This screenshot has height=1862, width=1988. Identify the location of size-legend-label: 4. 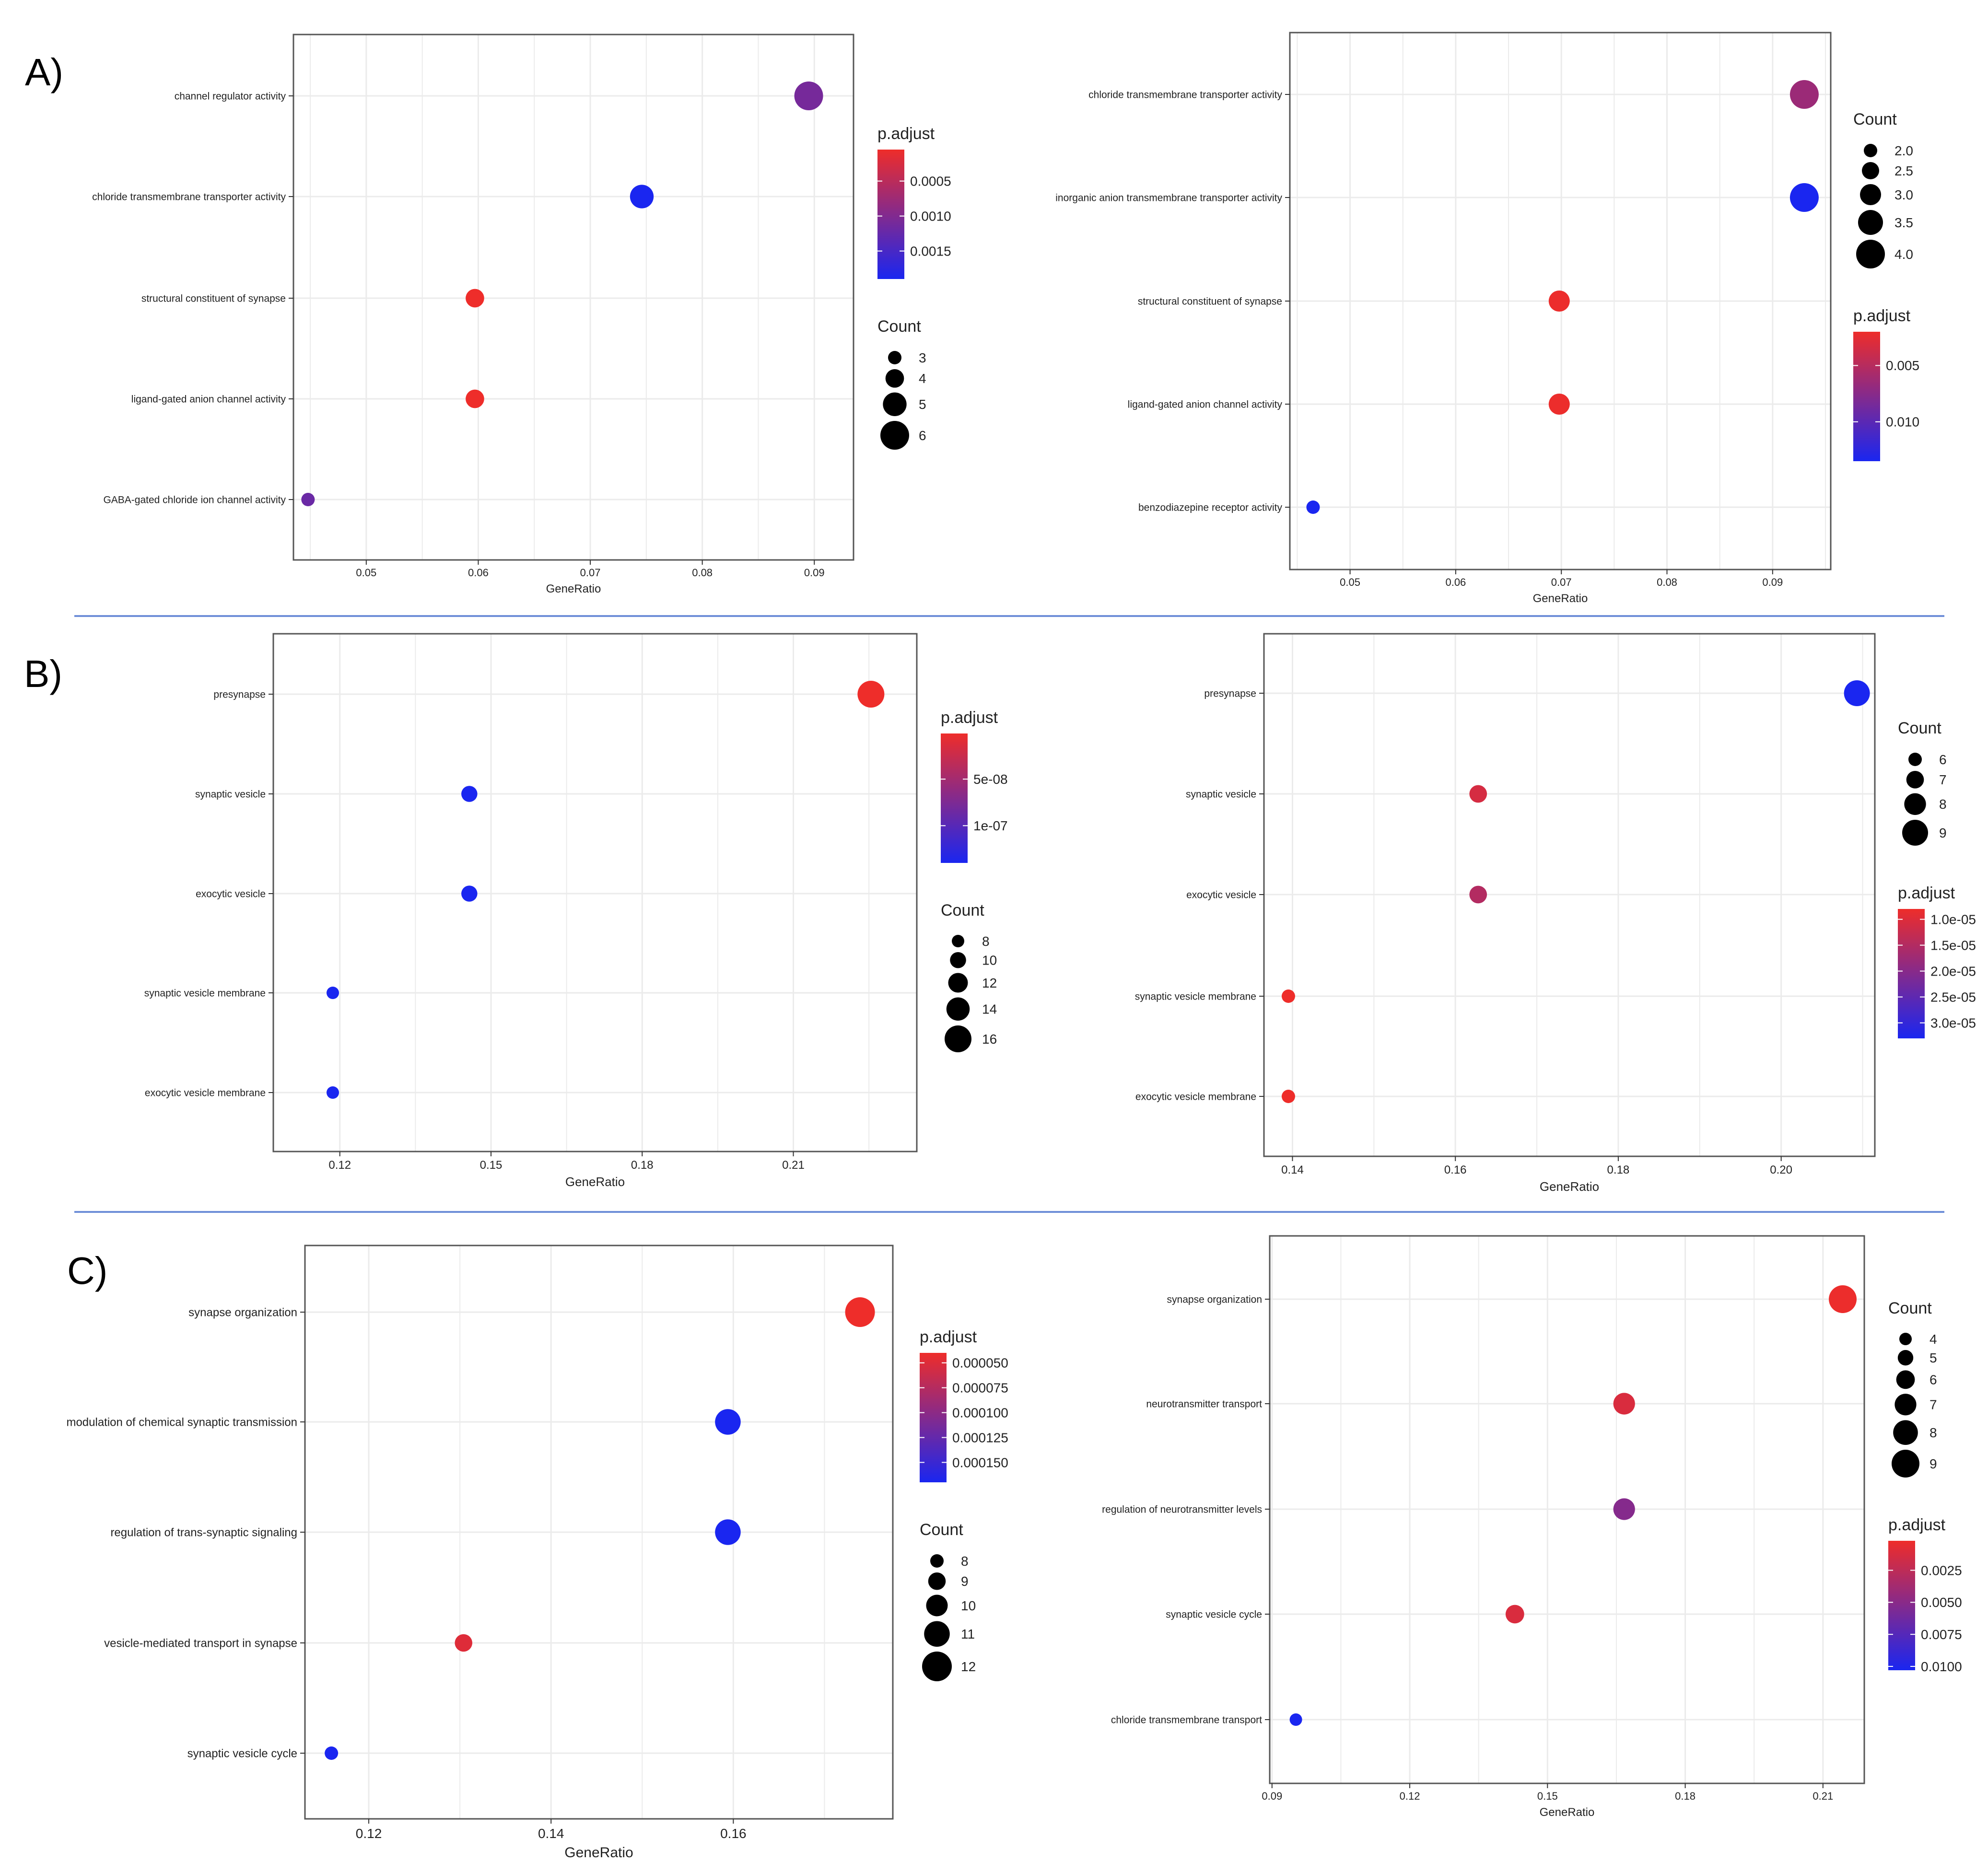
(923, 378).